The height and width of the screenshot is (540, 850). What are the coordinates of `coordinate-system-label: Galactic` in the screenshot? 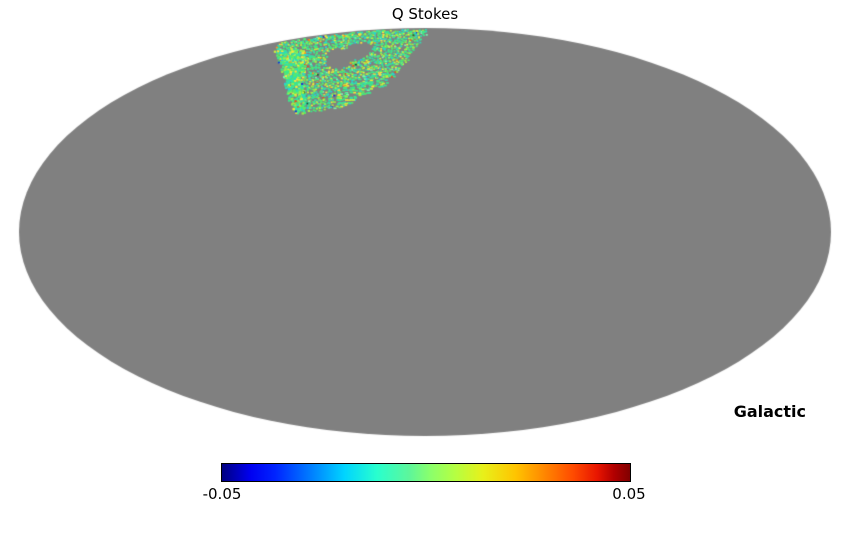 It's located at (769, 411).